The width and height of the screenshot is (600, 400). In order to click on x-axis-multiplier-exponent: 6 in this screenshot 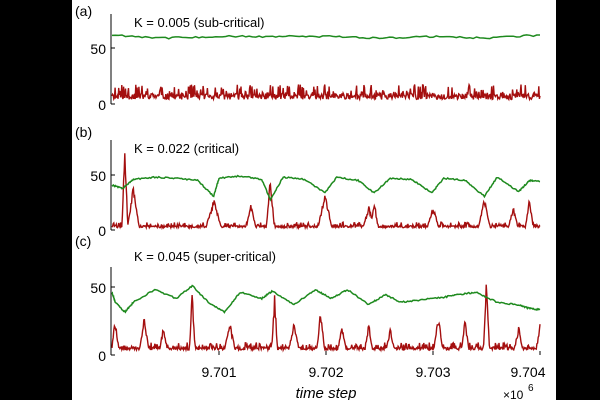, I will do `click(531, 388)`.